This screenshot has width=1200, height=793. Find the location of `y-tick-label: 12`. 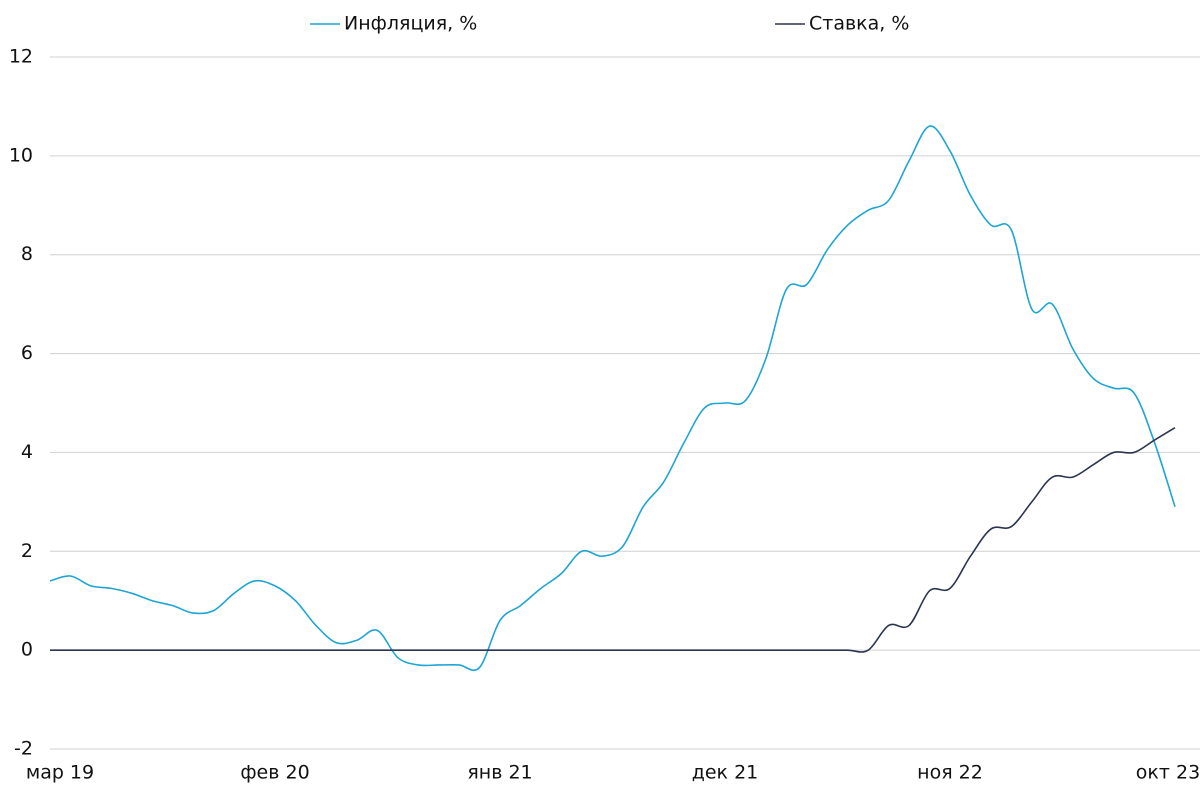

y-tick-label: 12 is located at coordinates (21, 57).